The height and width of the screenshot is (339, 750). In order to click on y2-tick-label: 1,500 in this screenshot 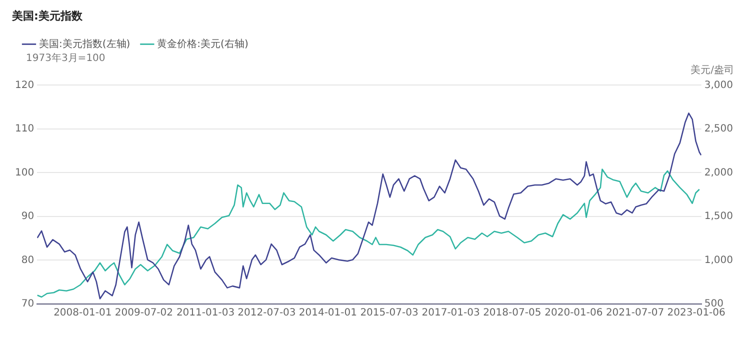, I will do `click(719, 216)`.